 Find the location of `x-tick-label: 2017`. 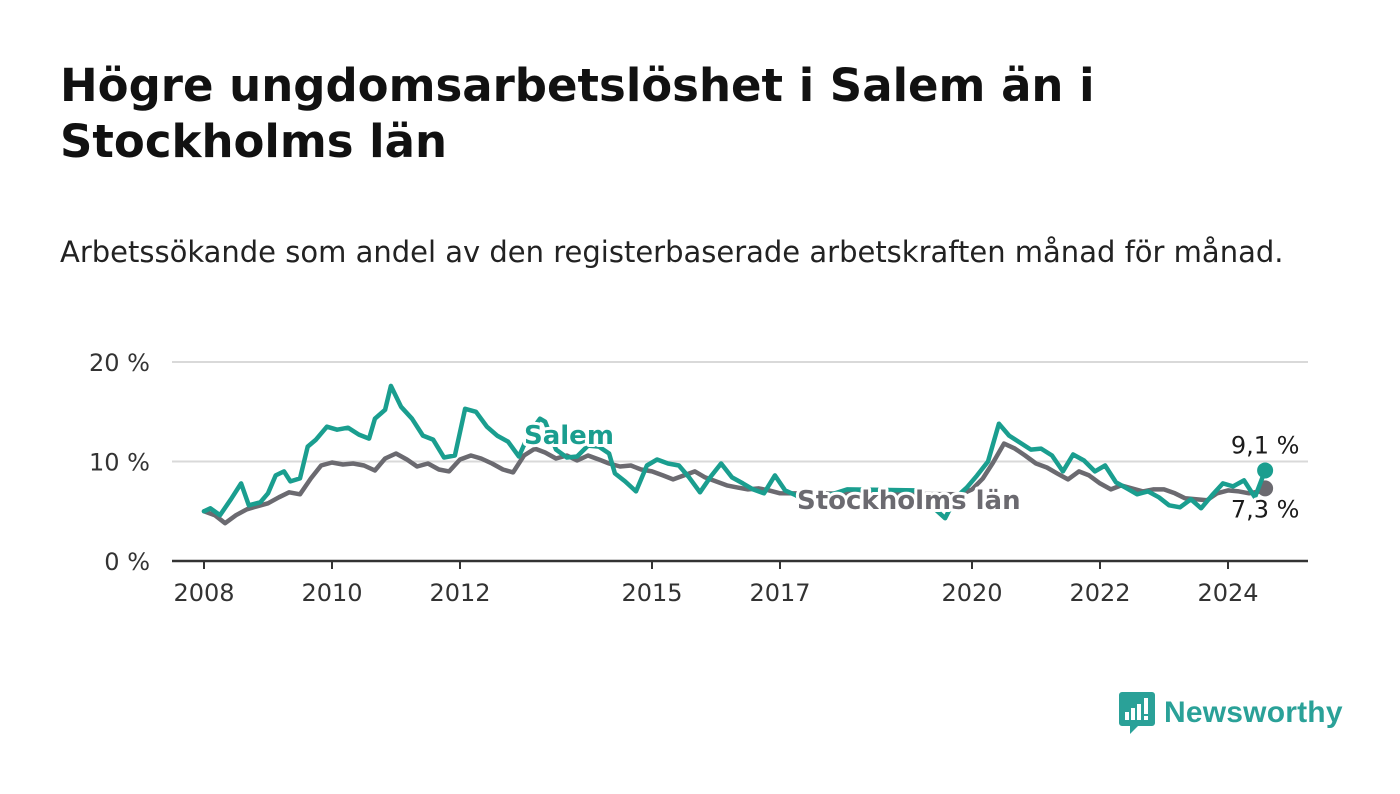

x-tick-label: 2017 is located at coordinates (779, 593).